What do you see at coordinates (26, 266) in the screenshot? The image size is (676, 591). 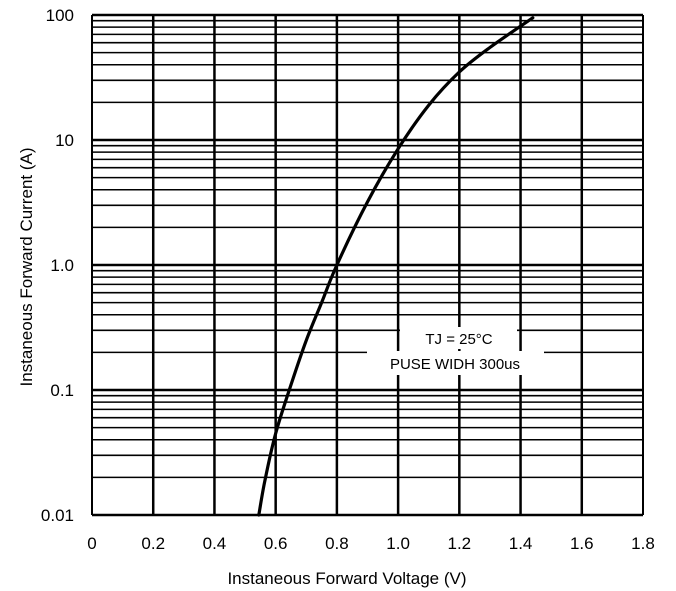 I see `y-axis-title: Instaneous Forward Current (A)` at bounding box center [26, 266].